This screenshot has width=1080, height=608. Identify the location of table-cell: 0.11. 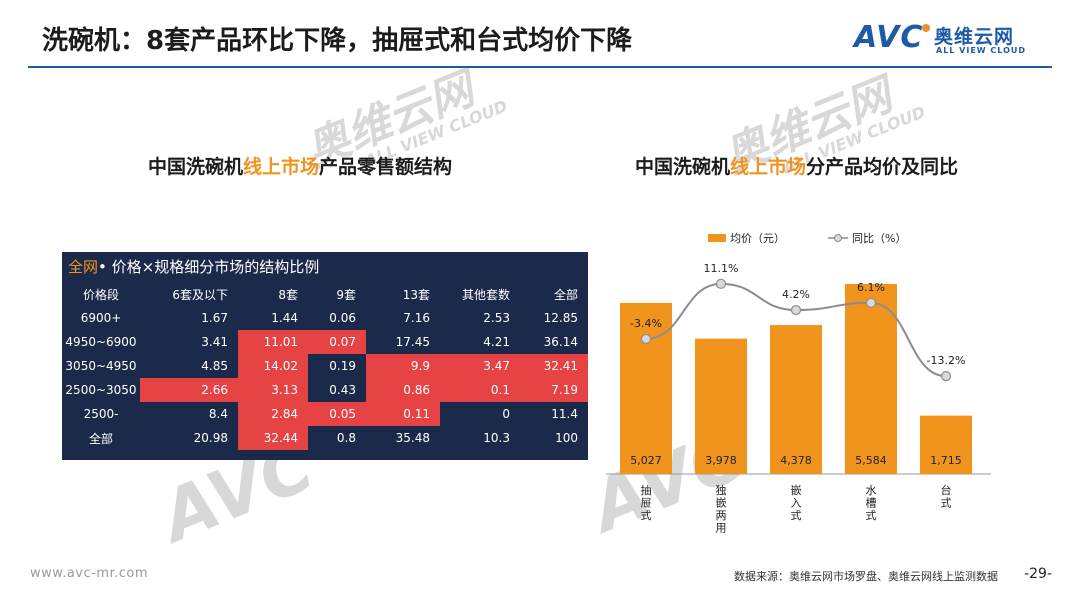
(403, 414).